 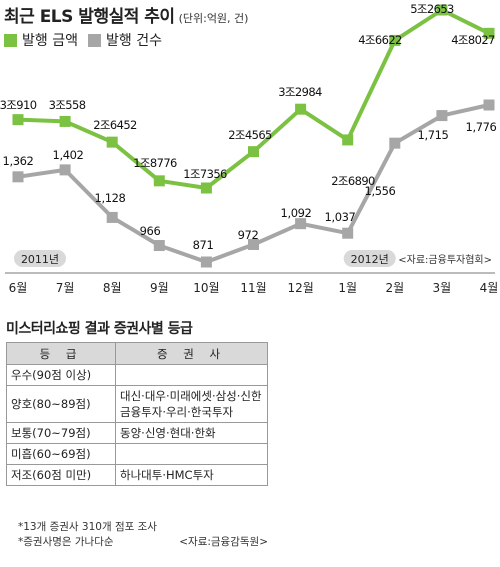 I want to click on legend-swatch-count, so click(x=94, y=40).